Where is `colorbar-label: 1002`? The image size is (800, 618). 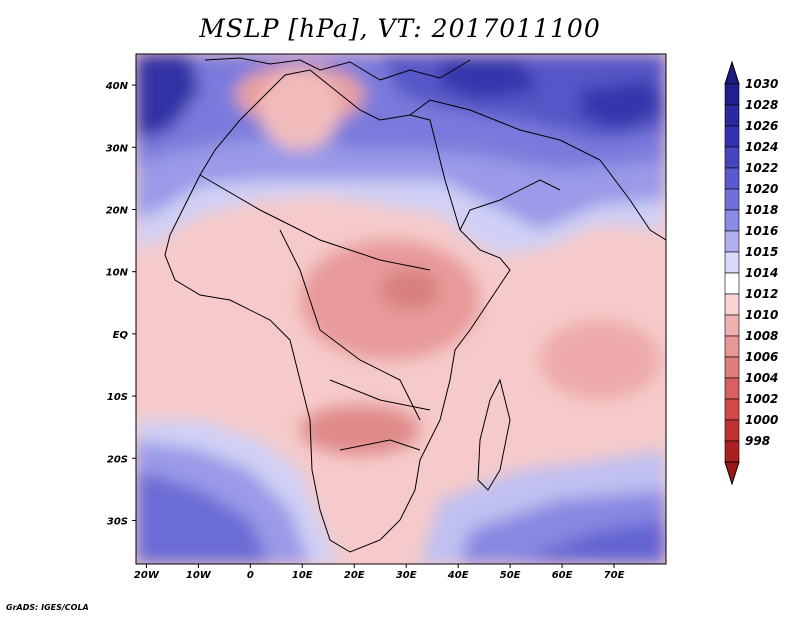 colorbar-label: 1002 is located at coordinates (761, 399).